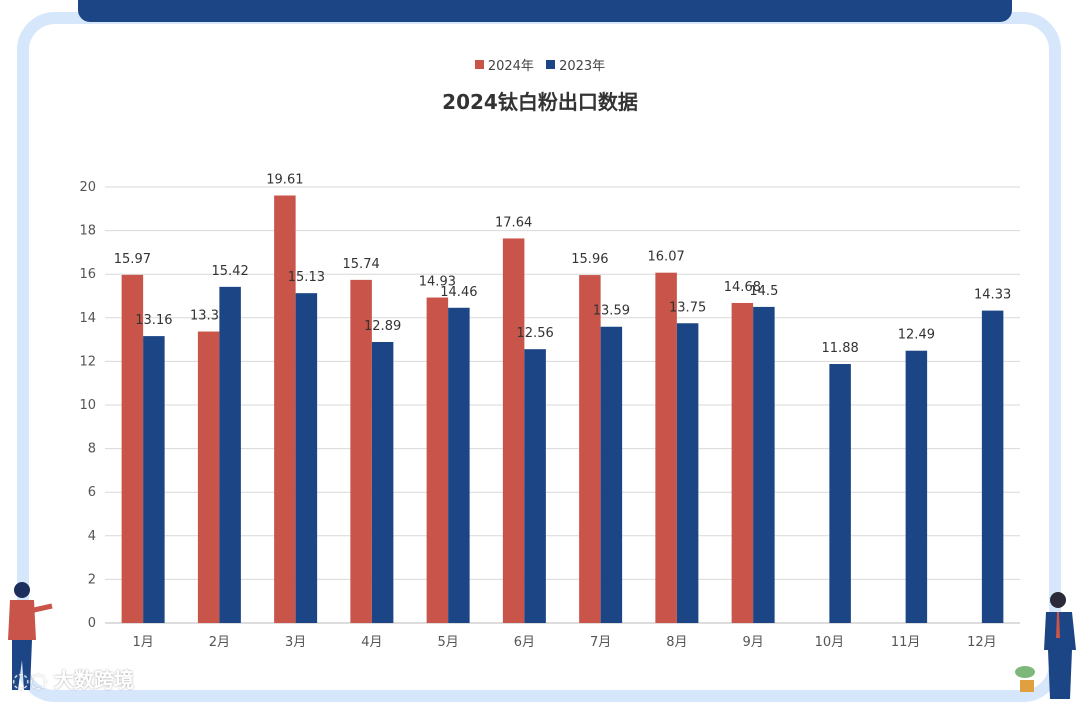  I want to click on data-label: 13.75, so click(687, 307).